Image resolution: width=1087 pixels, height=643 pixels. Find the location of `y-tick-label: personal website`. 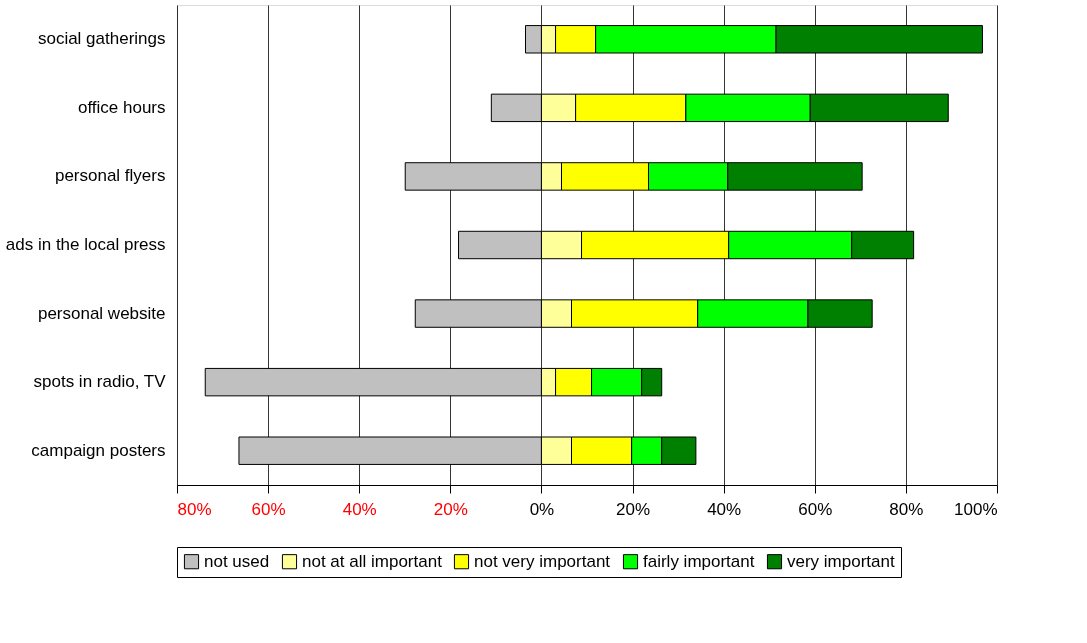

y-tick-label: personal website is located at coordinates (101, 313).